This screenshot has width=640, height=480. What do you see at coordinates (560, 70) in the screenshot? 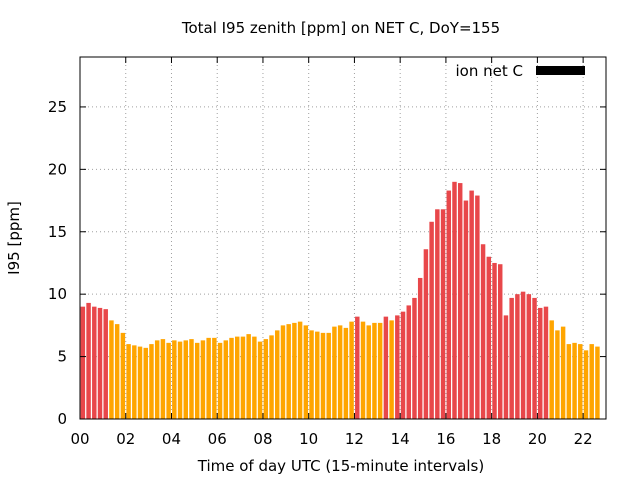
I see `legend-swatch` at bounding box center [560, 70].